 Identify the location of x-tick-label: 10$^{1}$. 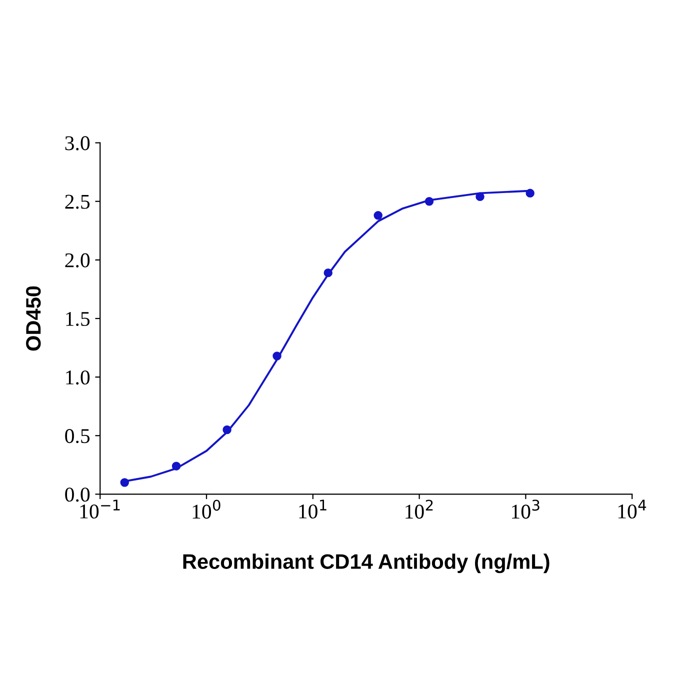
(312, 509).